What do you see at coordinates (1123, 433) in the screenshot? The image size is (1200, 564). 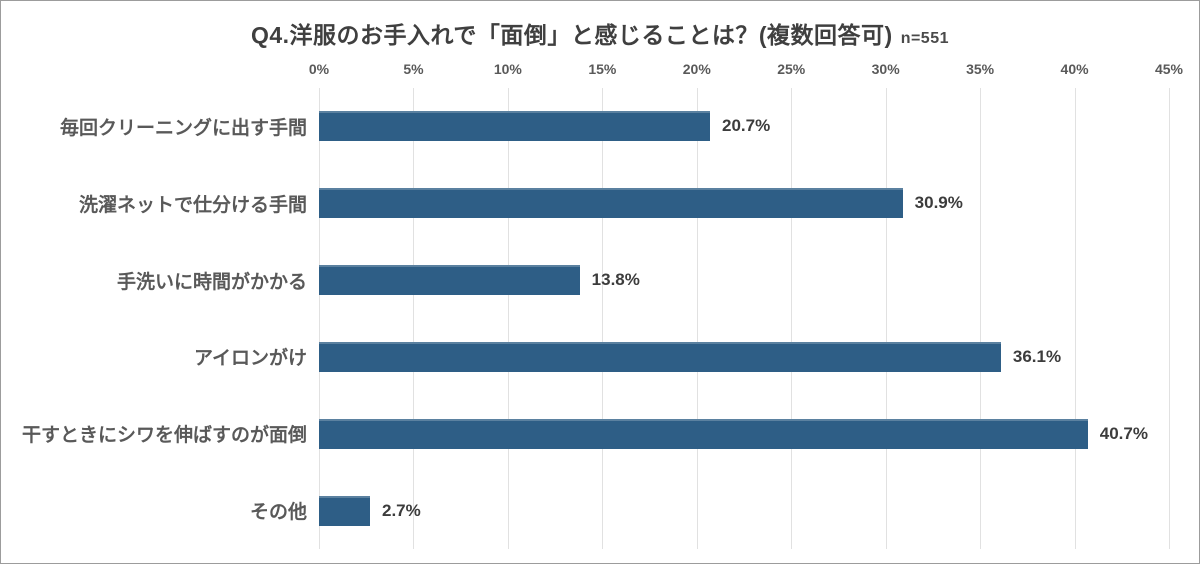 I see `value-label: 40.7%` at bounding box center [1123, 433].